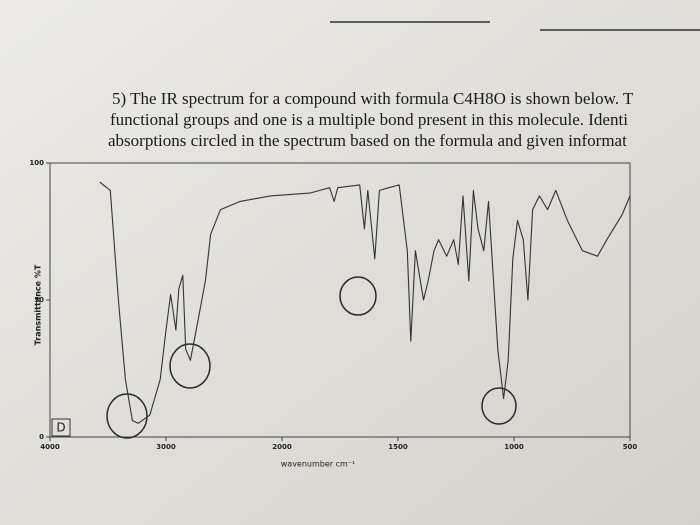 This screenshot has height=525, width=700. I want to click on y-axis-label: Transmittance %T, so click(38, 304).